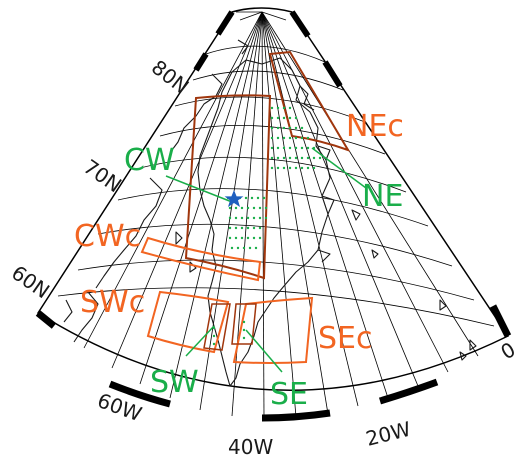 The height and width of the screenshot is (461, 518). I want to click on region-label-nec: NEc, so click(375, 126).